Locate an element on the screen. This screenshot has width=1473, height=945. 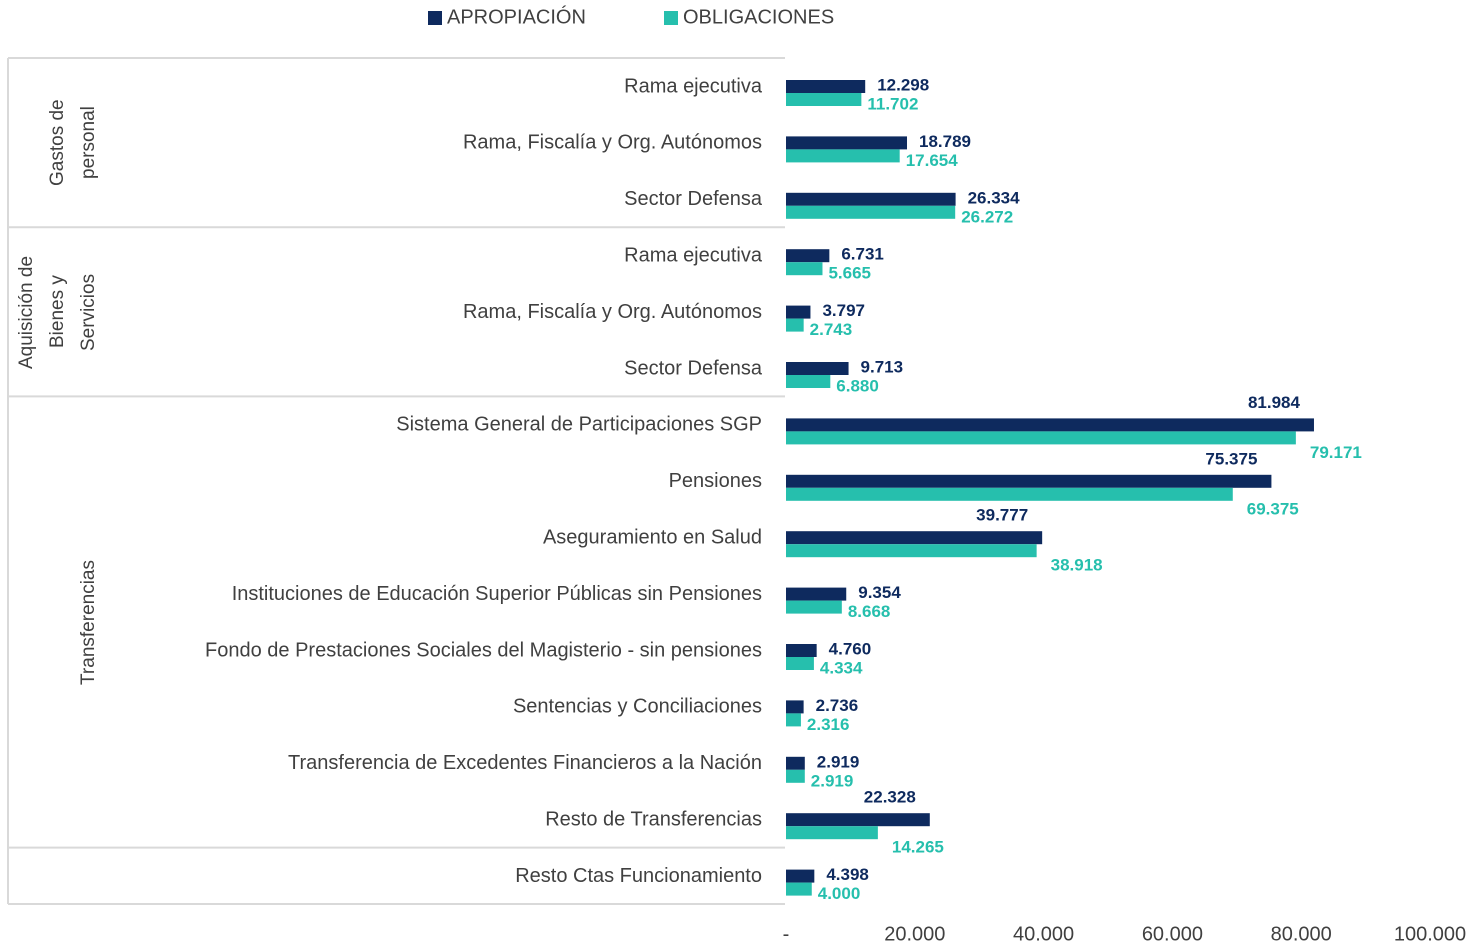
value-label: 22.328 is located at coordinates (890, 797).